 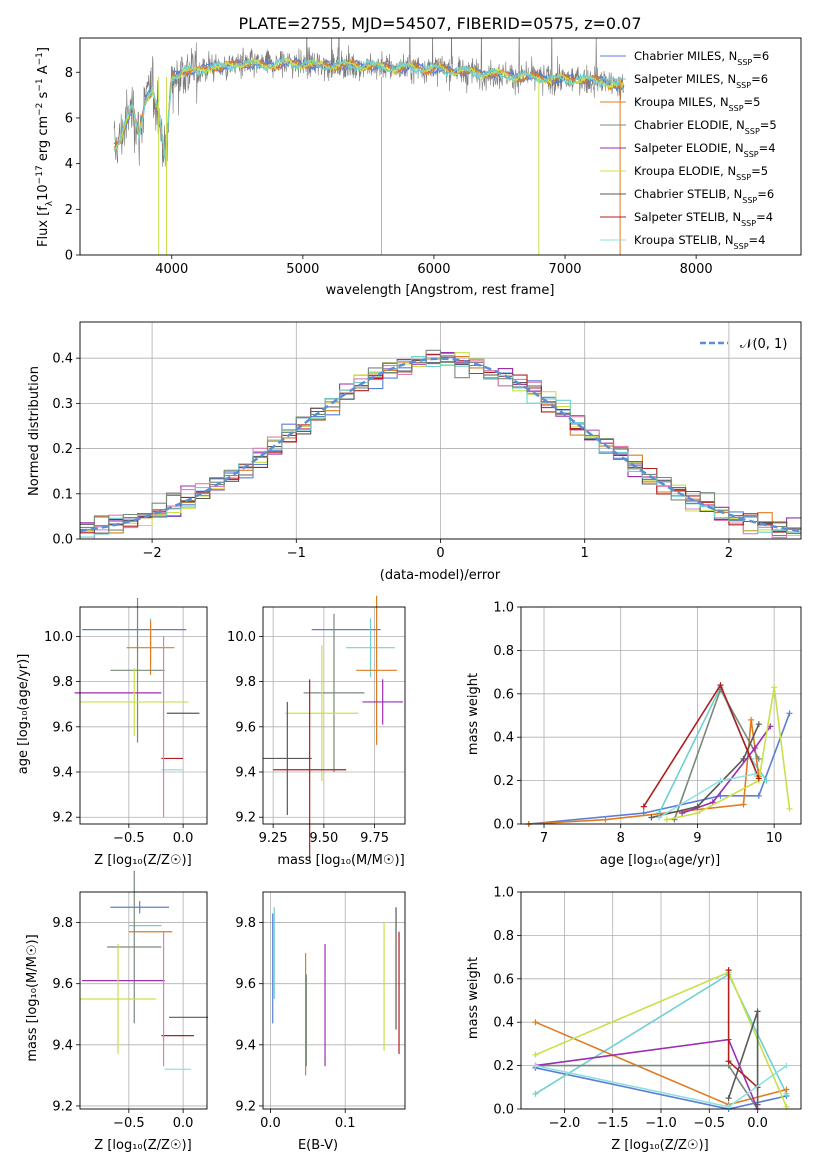 I want to click on ylabel-part: Flux [f, so click(x=43, y=226).